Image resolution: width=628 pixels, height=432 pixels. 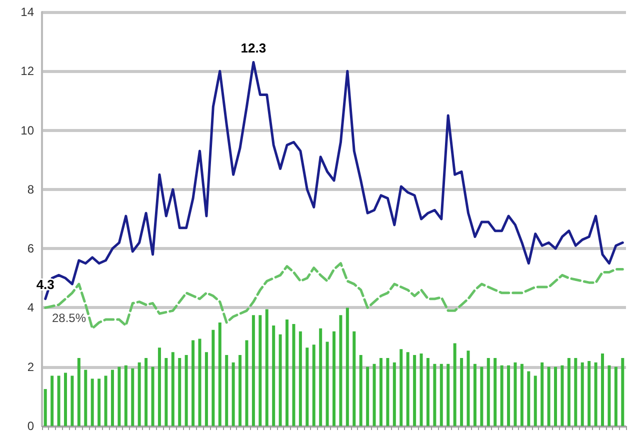 I want to click on y-tick-label: 12, so click(x=27, y=71).